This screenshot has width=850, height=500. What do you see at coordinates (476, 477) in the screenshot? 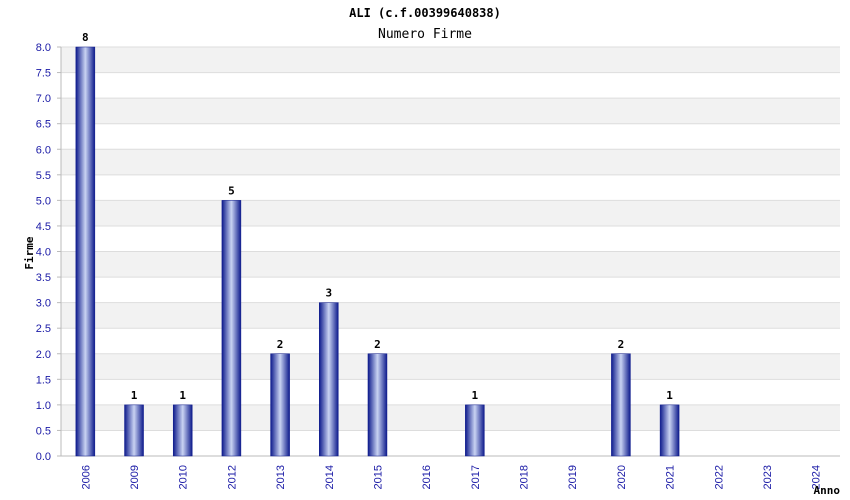
I see `x-tick-label-2017: 2017` at bounding box center [476, 477].